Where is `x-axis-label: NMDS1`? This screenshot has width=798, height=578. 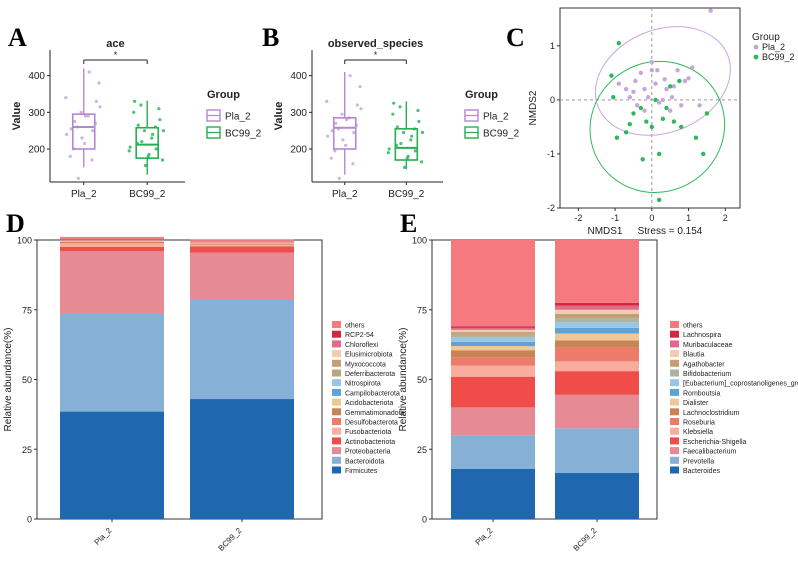
x-axis-label: NMDS1 is located at coordinates (604, 231).